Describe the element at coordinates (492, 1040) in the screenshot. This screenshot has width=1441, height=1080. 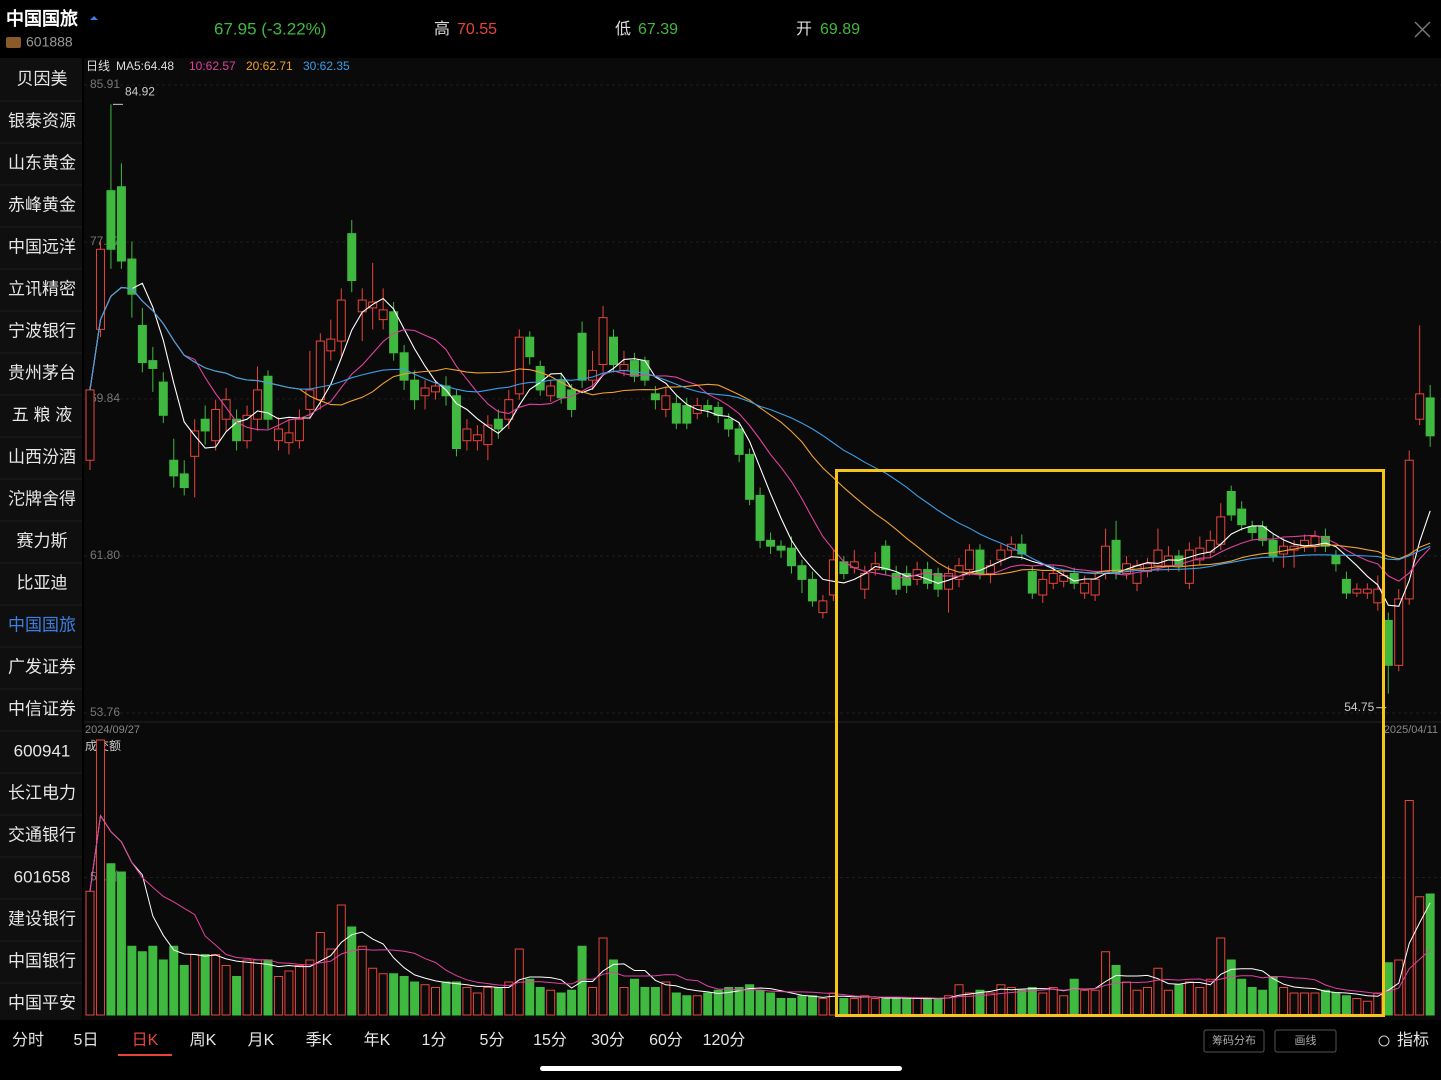
I see `period-tab: 5分` at that location.